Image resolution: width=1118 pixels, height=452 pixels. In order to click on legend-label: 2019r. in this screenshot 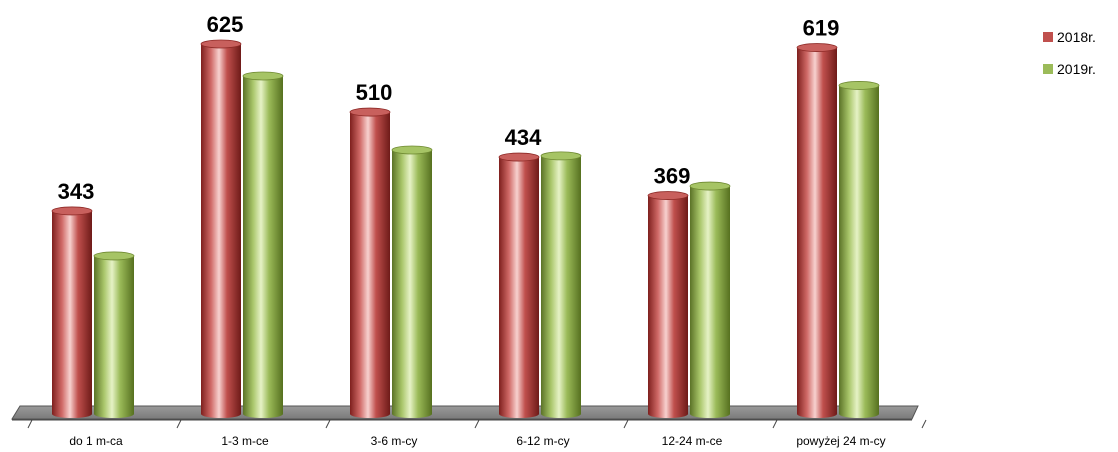, I will do `click(1076, 69)`.